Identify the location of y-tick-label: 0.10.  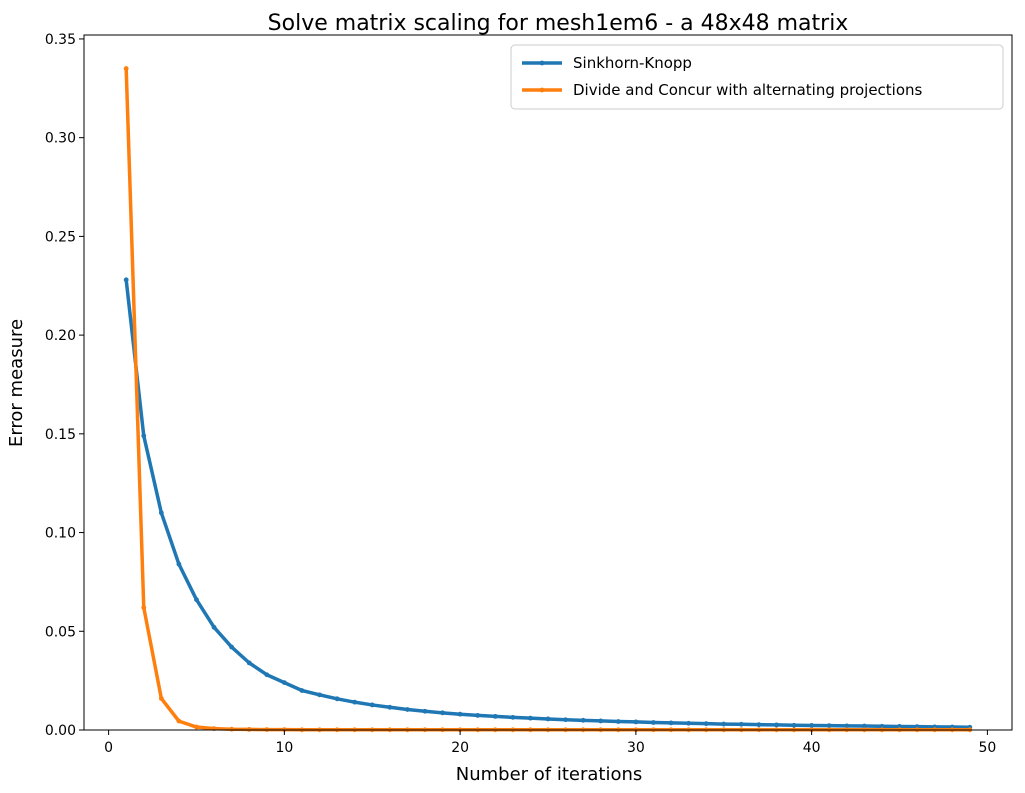
(60, 534).